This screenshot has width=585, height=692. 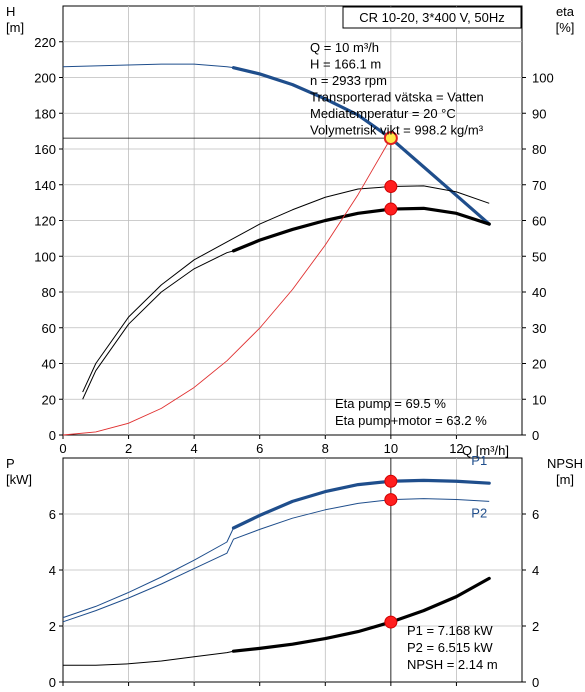 What do you see at coordinates (411, 420) in the screenshot?
I see `efficiency-info-line: Eta pump+motor = 63.2 %` at bounding box center [411, 420].